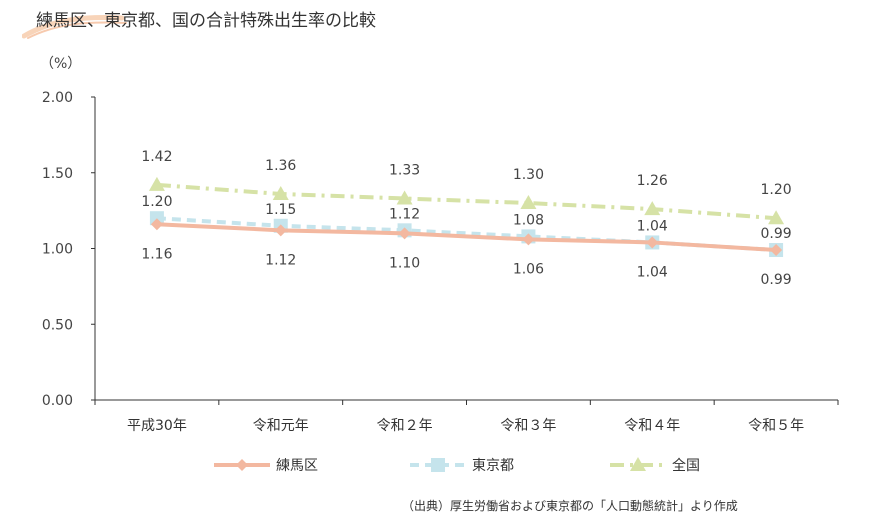  Describe the element at coordinates (528, 175) in the screenshot. I see `data-label: 1.30` at that location.